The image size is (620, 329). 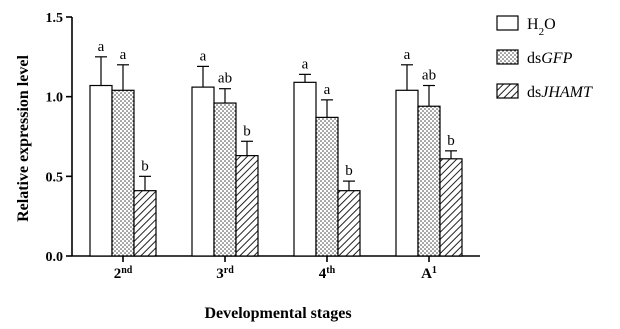 What do you see at coordinates (277, 313) in the screenshot?
I see `x-axis-title: Developmental stages` at bounding box center [277, 313].